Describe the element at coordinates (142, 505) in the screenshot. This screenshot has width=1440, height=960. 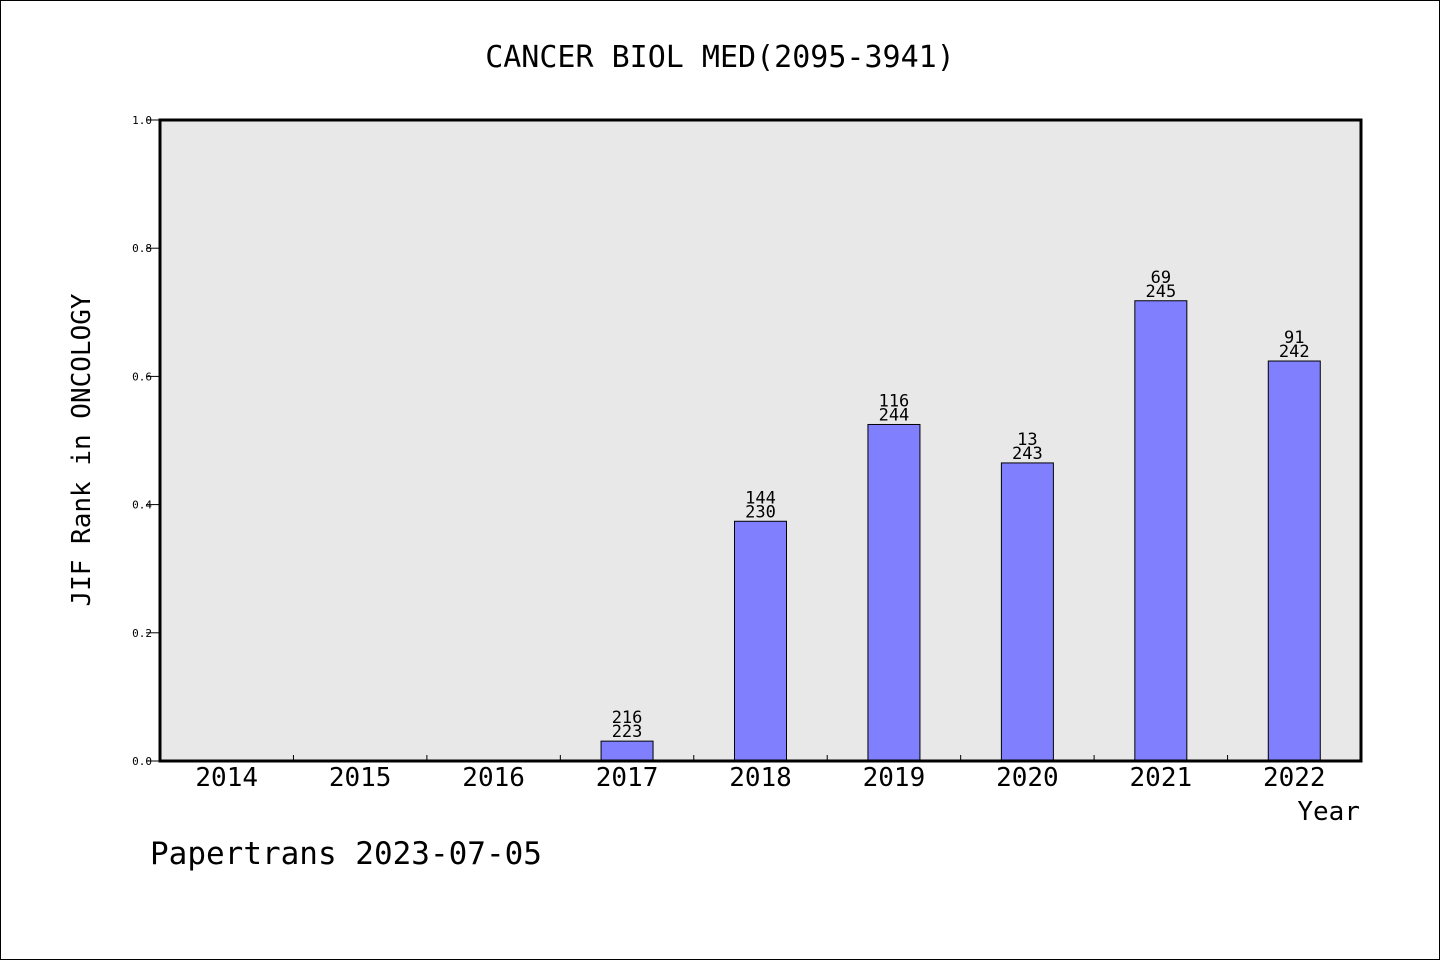
I see `y-tick-label: 0.4` at that location.